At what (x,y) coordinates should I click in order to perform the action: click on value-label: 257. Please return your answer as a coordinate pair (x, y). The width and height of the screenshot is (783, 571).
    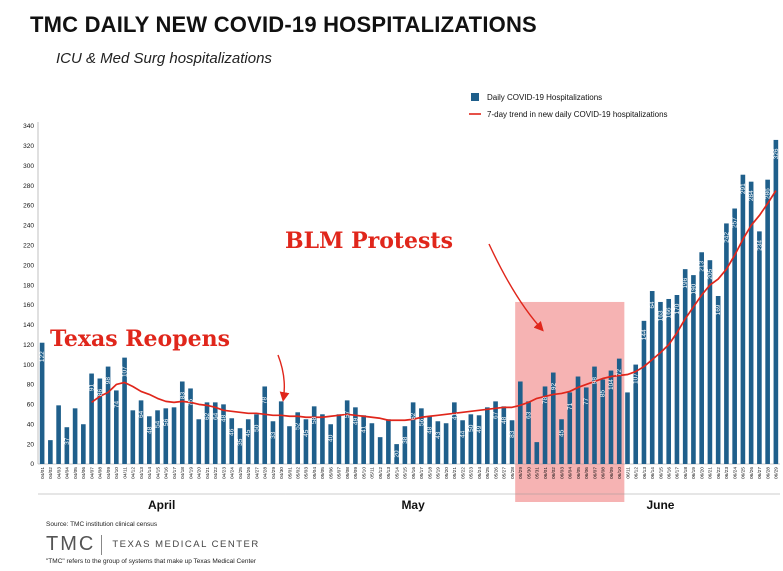
    Looking at the image, I should click on (735, 222).